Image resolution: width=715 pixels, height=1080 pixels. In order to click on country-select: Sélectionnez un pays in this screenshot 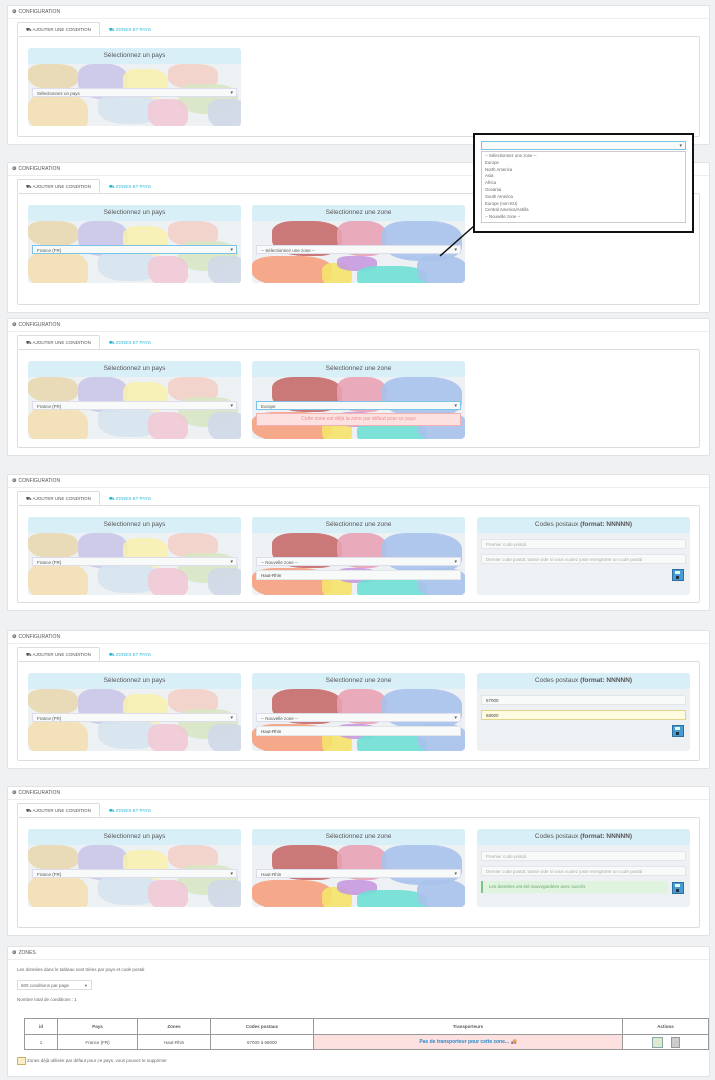, I will do `click(134, 93)`.